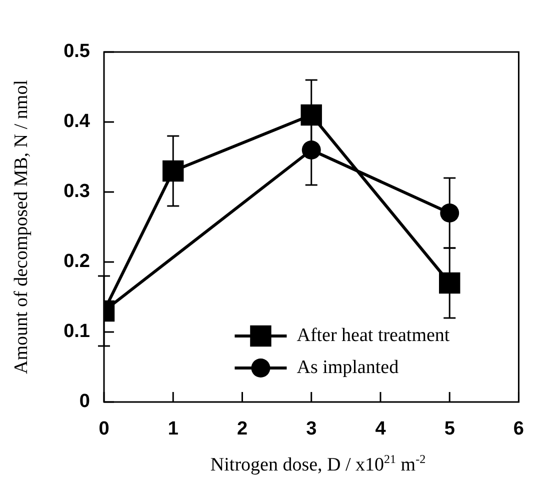  Describe the element at coordinates (77, 191) in the screenshot. I see `y-tick-label: 0.3` at that location.